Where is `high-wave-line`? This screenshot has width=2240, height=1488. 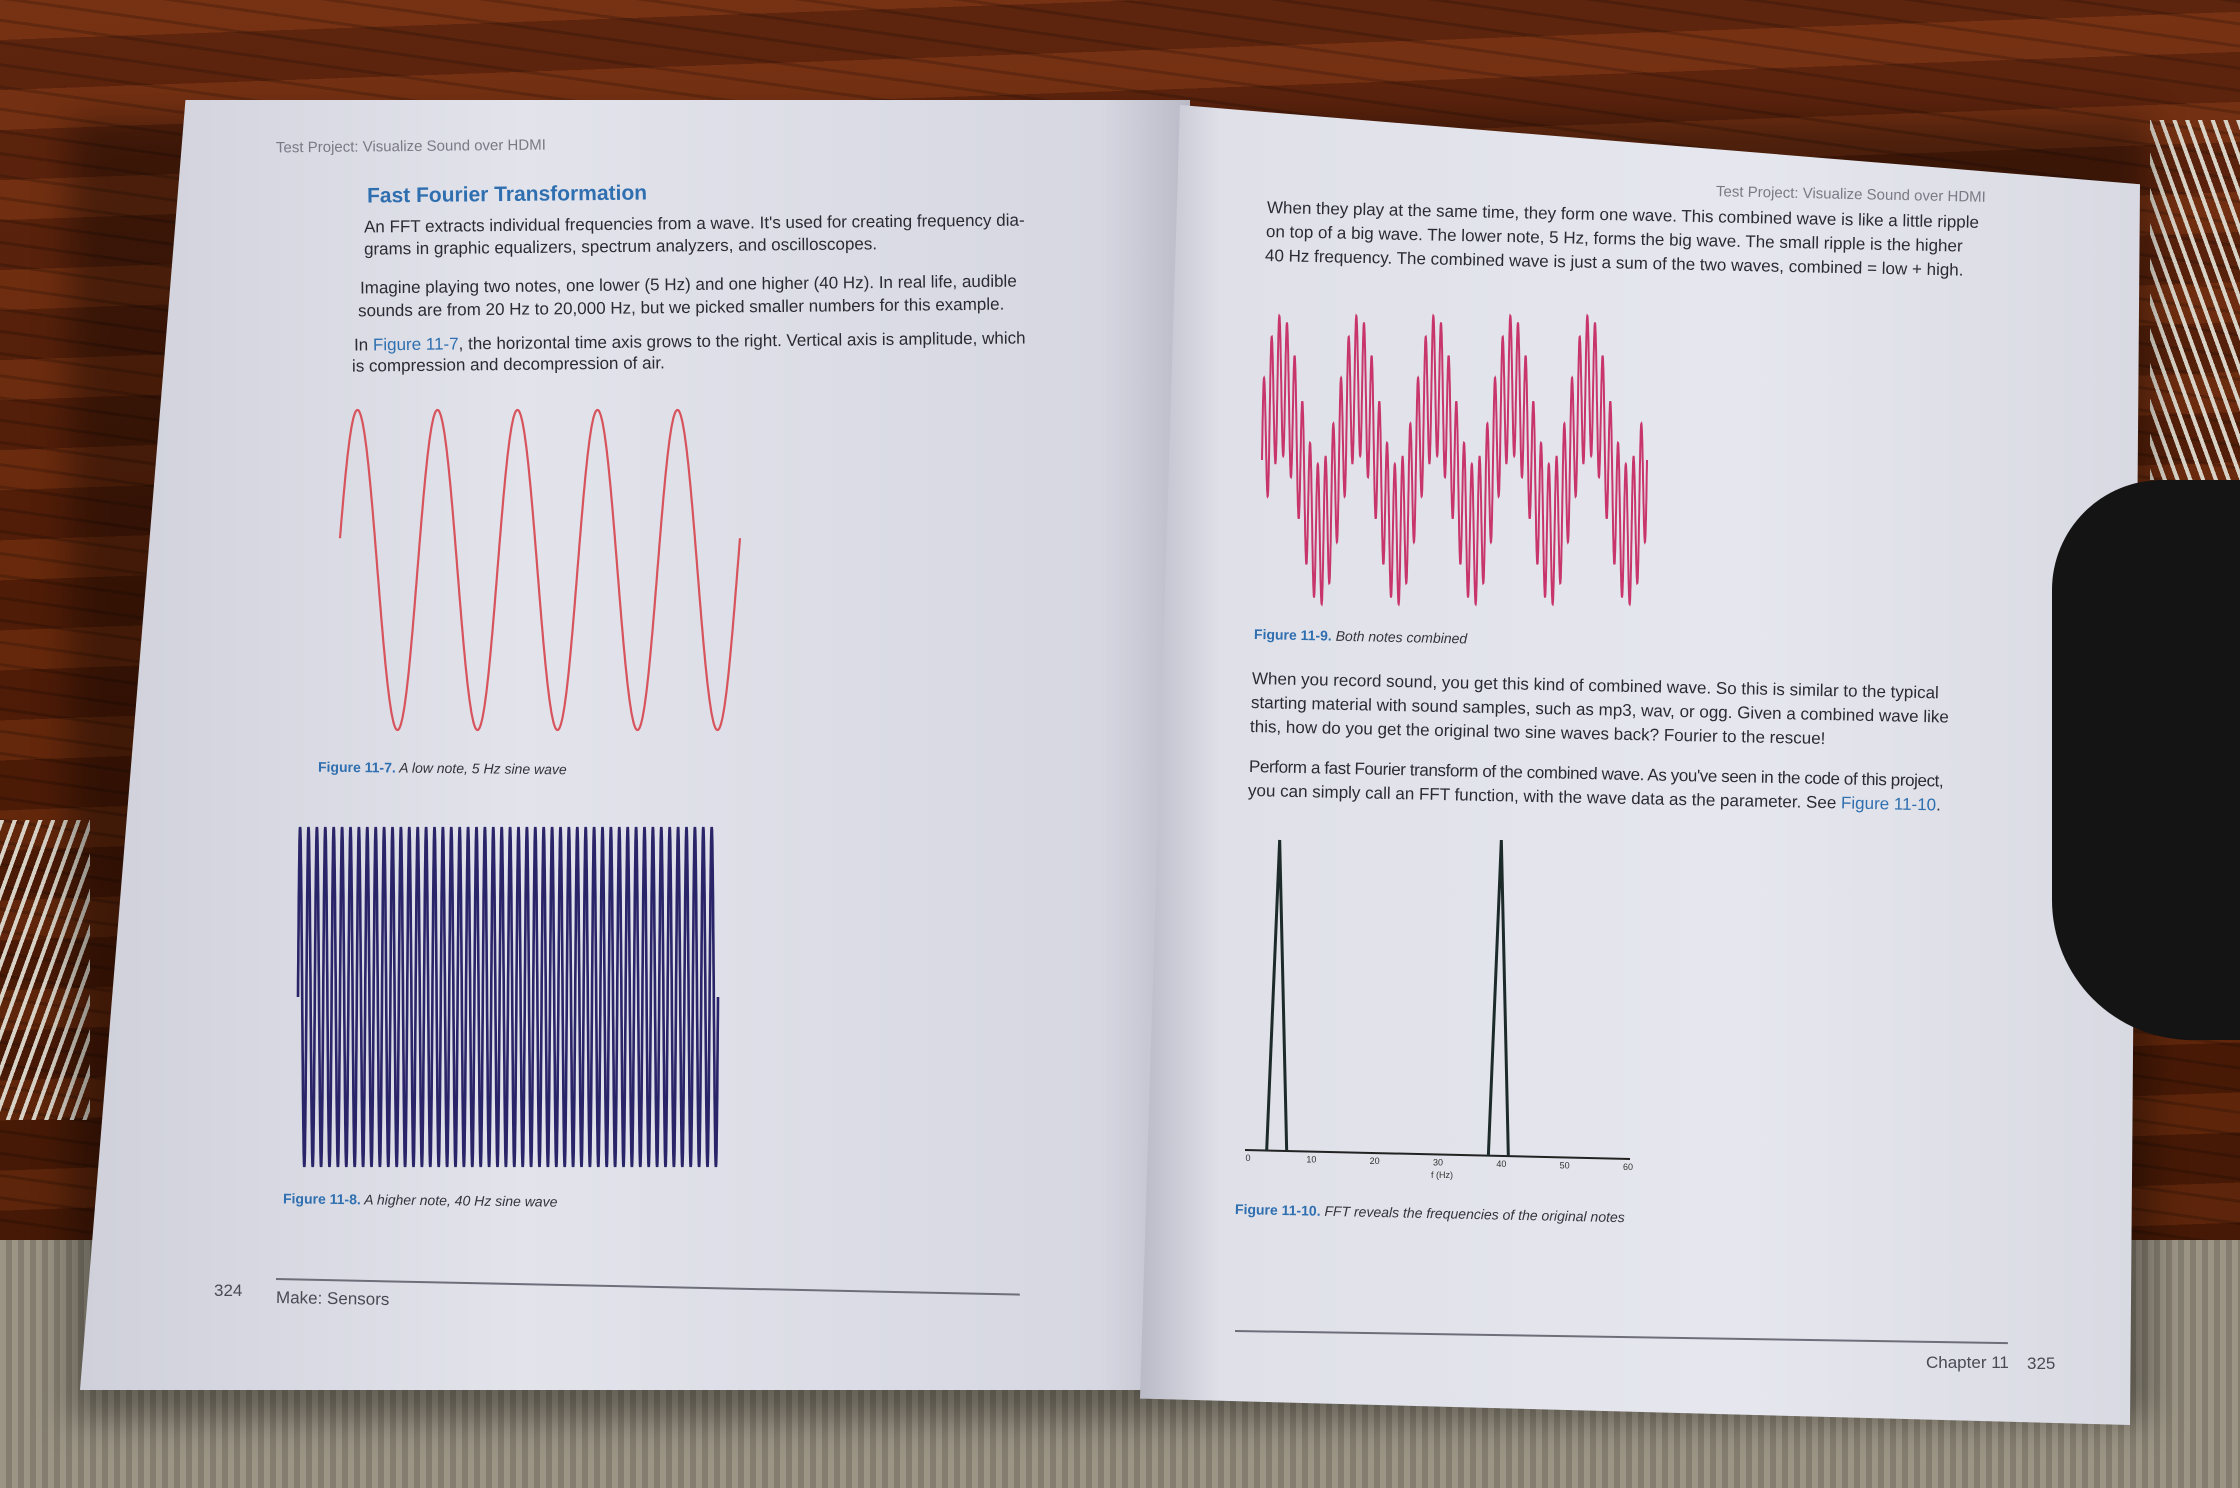
high-wave-line is located at coordinates (508, 997).